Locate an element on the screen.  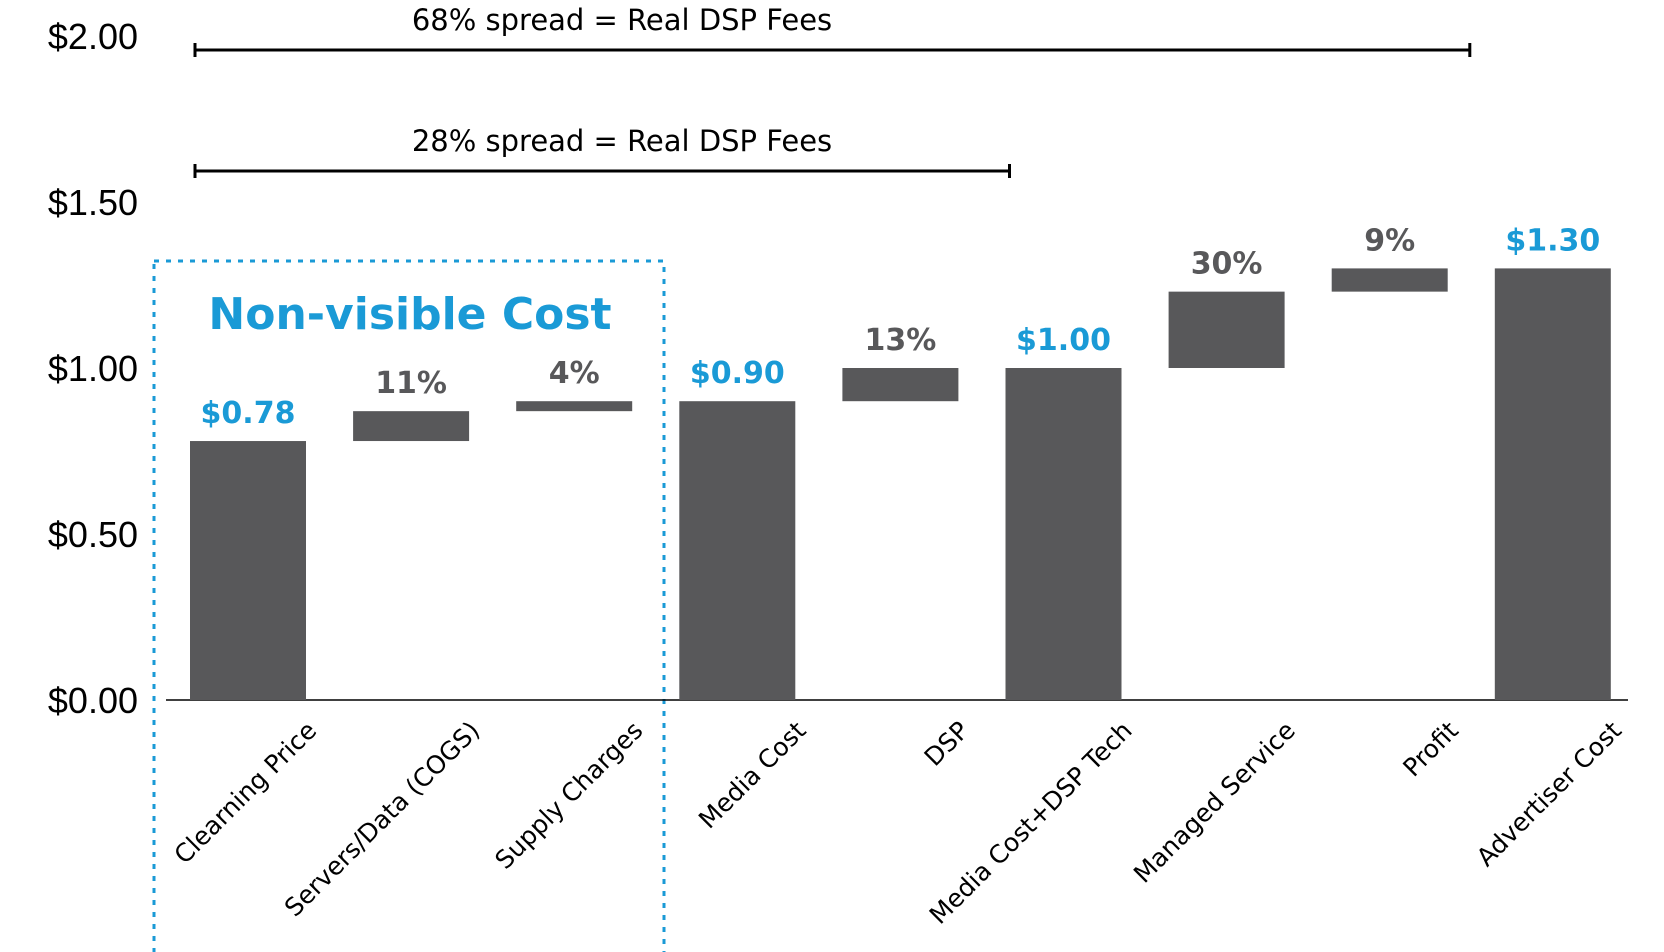
x-category-label: DSP is located at coordinates (947, 744).